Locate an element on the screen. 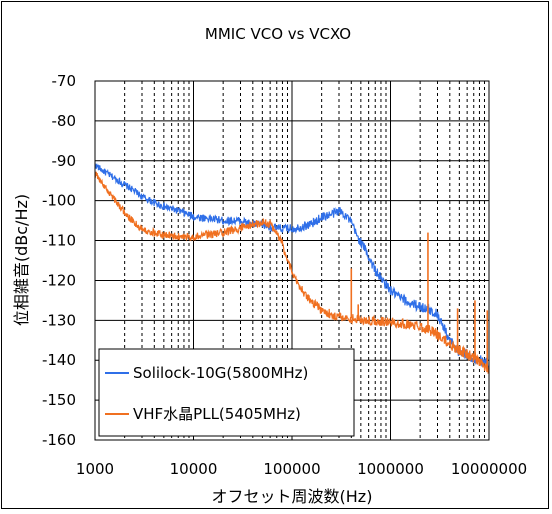  y-tick-label: -140 is located at coordinates (59, 360).